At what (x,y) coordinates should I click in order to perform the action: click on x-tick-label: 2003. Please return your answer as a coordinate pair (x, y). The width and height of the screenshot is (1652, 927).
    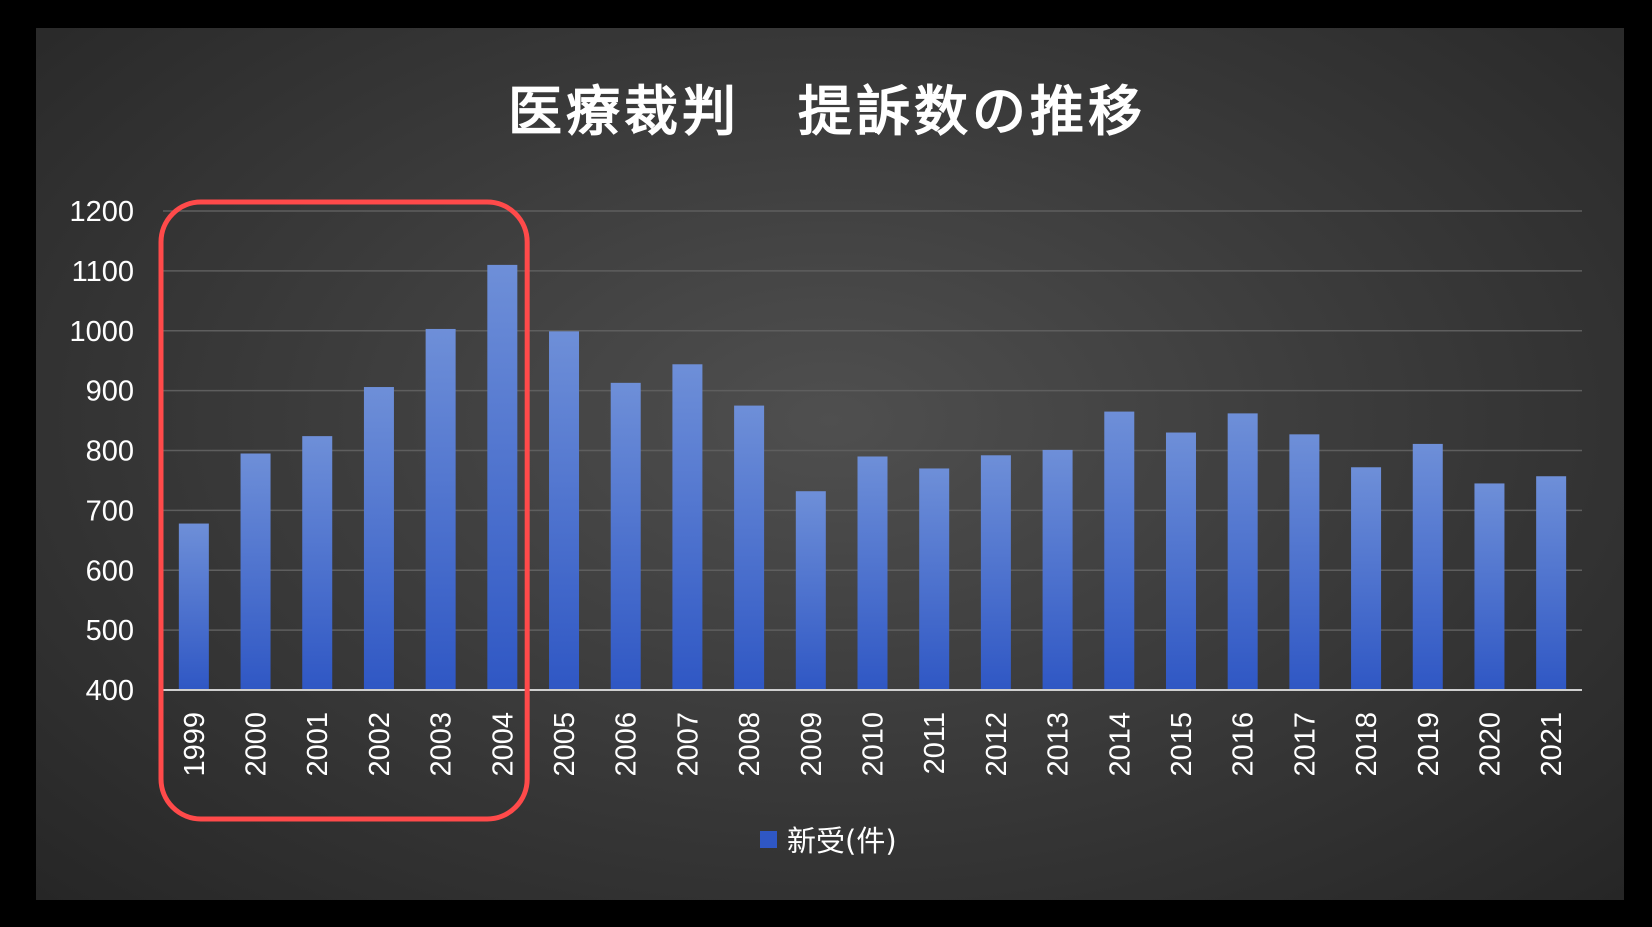
    Looking at the image, I should click on (442, 744).